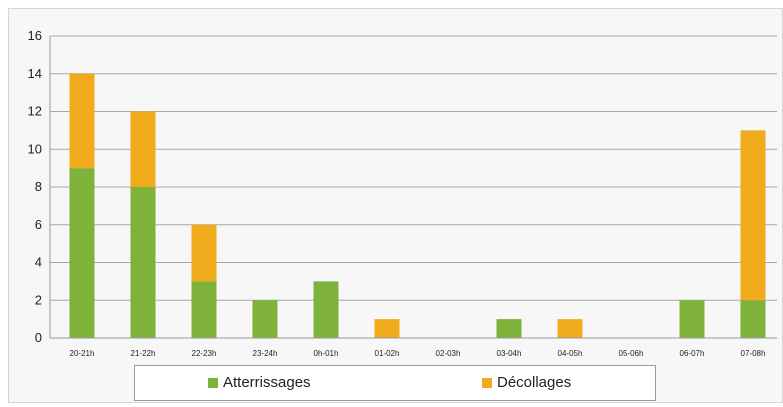 This screenshot has height=407, width=783. I want to click on x-tick-label: 0h-01h, so click(326, 353).